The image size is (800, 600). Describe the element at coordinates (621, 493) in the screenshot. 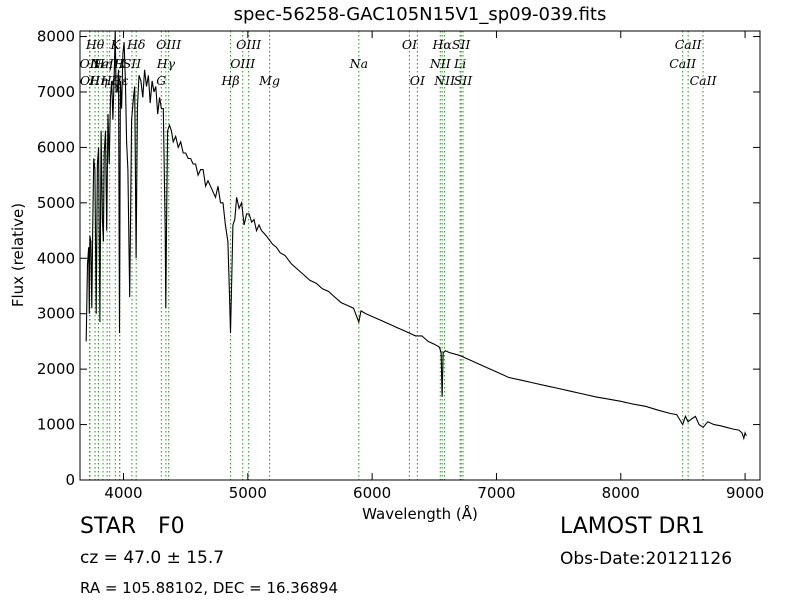

I see `x-tick-label-4: 8000` at that location.